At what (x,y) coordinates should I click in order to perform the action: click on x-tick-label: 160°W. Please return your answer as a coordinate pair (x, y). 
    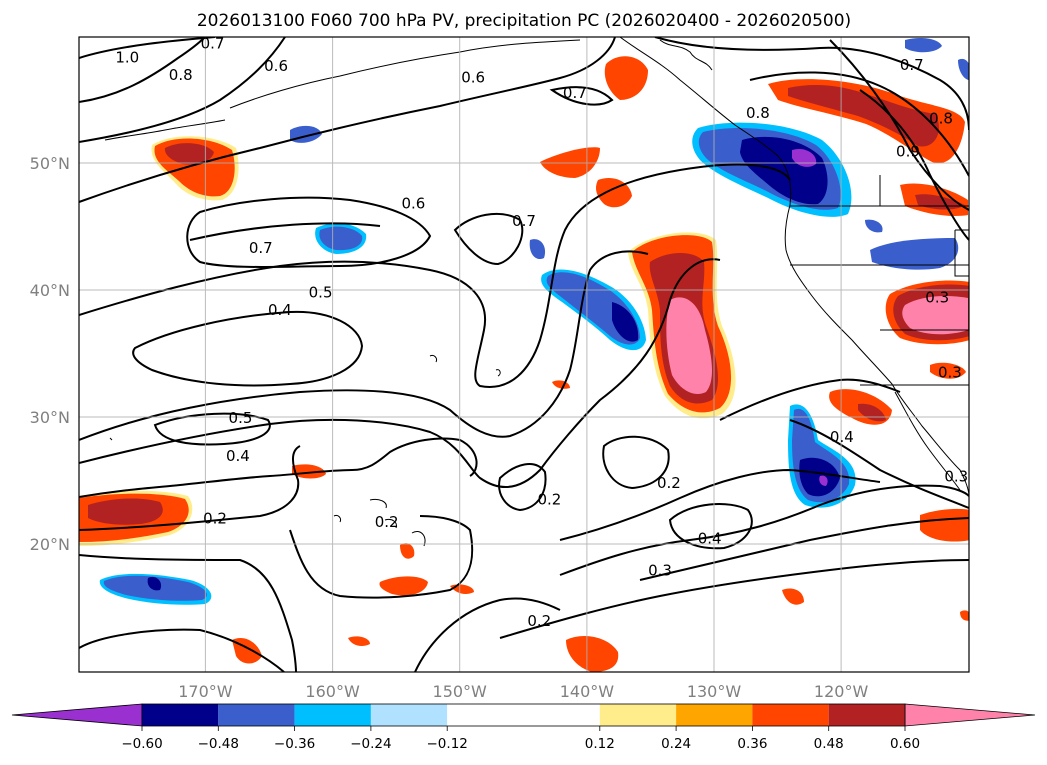
    Looking at the image, I should click on (332, 691).